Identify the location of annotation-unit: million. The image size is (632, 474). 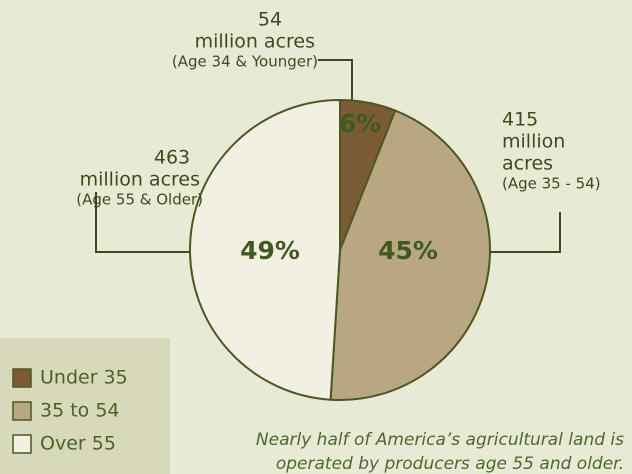
(533, 142).